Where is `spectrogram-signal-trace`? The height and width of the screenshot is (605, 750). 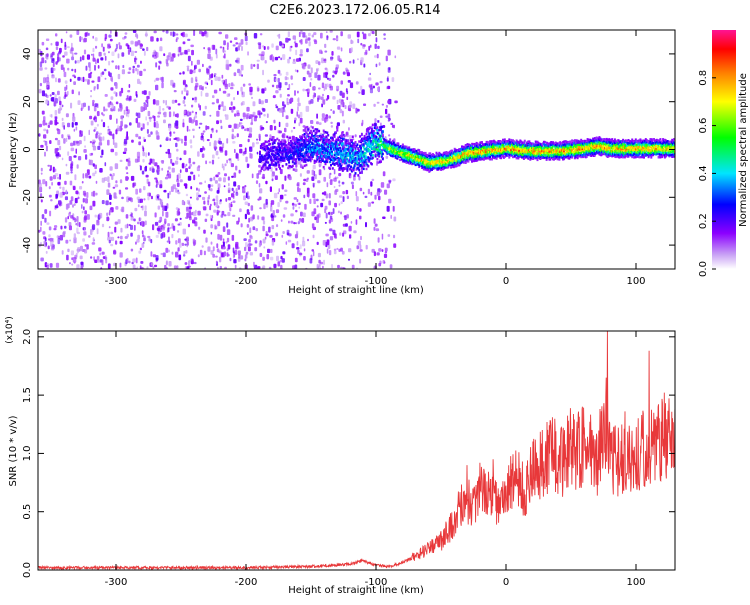
spectrogram-signal-trace is located at coordinates (468, 148).